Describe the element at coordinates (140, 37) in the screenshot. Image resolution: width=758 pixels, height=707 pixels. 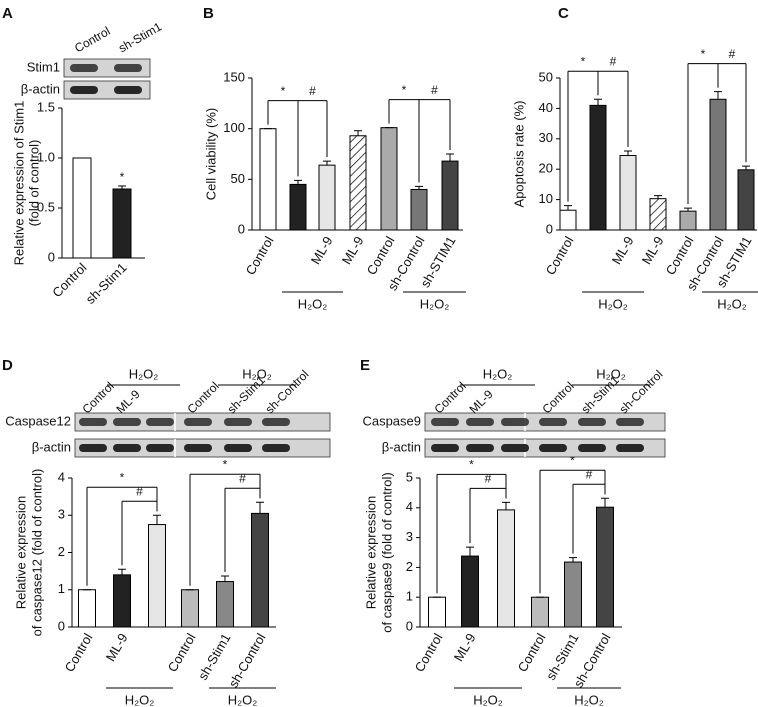
I see `blot-lane-label: sh-Stim1` at that location.